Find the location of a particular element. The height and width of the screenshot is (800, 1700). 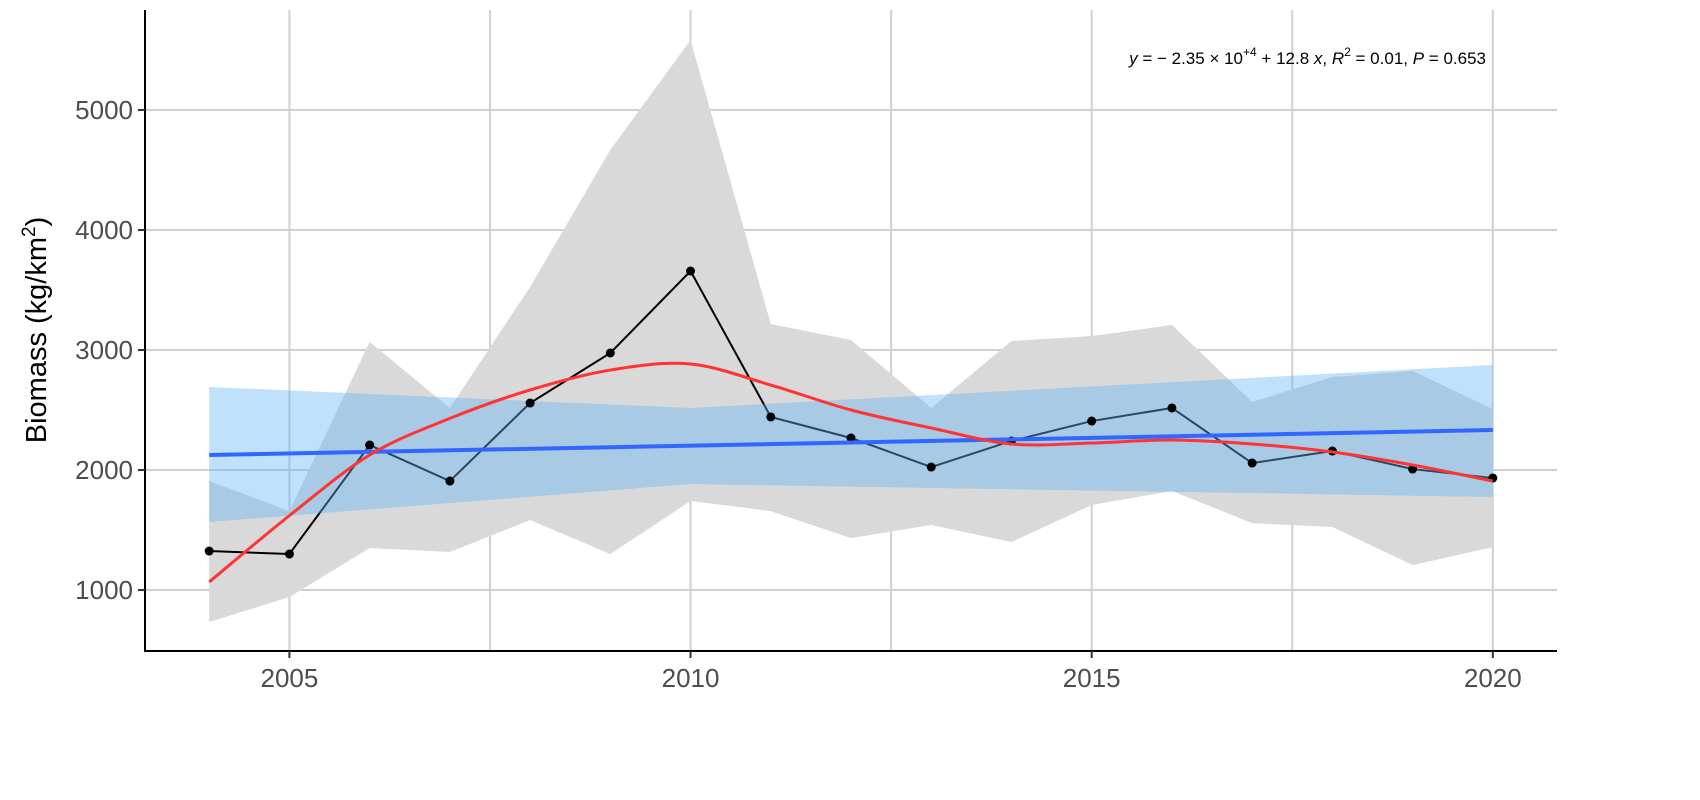

linear-fit-line is located at coordinates (851, 443).